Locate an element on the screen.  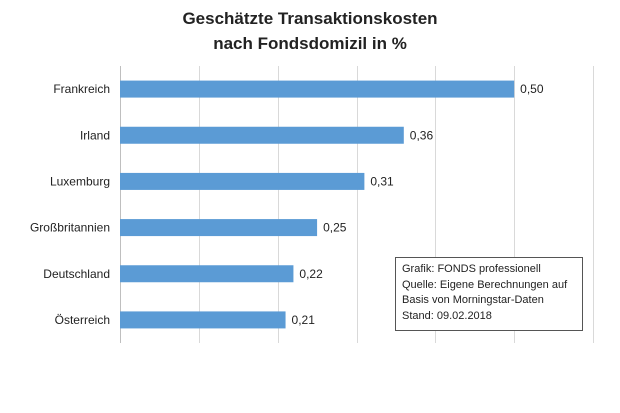
source-note-line-3: Basis von Morningstar-Daten is located at coordinates (473, 300).